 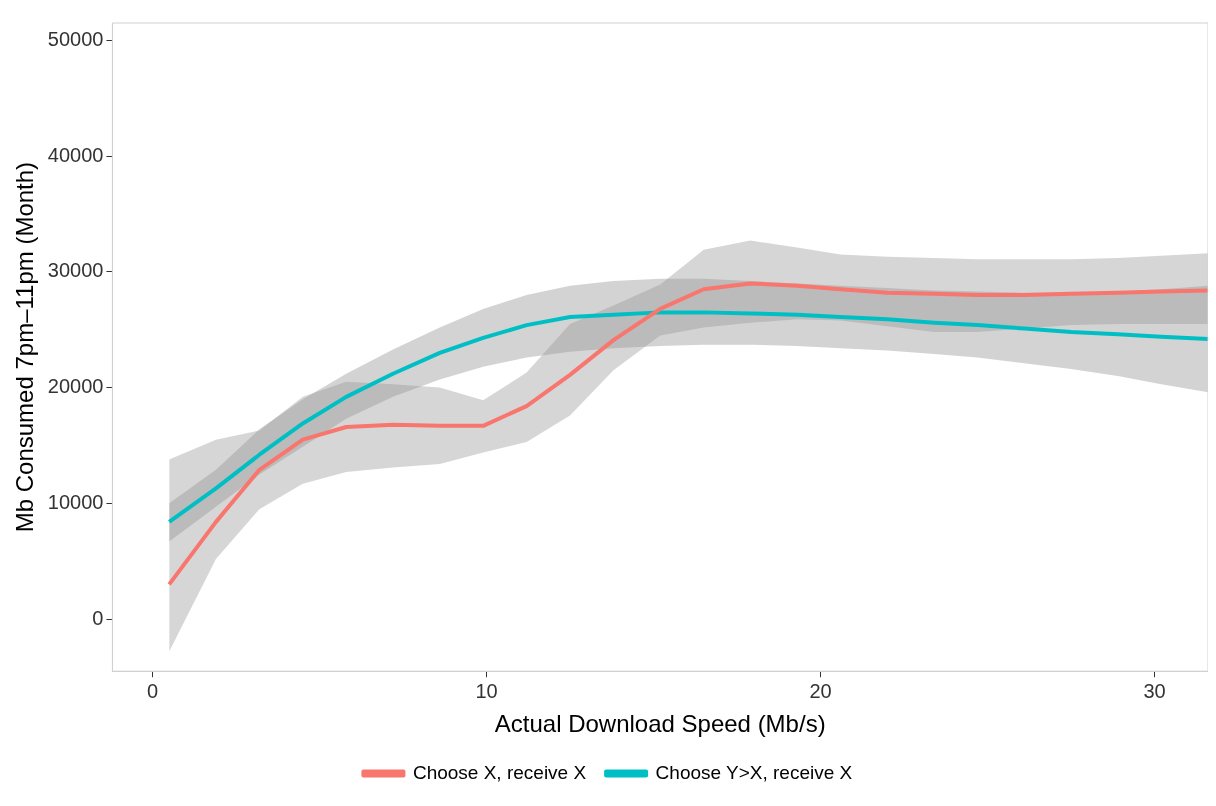 I want to click on y-tick-label: 40000, so click(x=75, y=154).